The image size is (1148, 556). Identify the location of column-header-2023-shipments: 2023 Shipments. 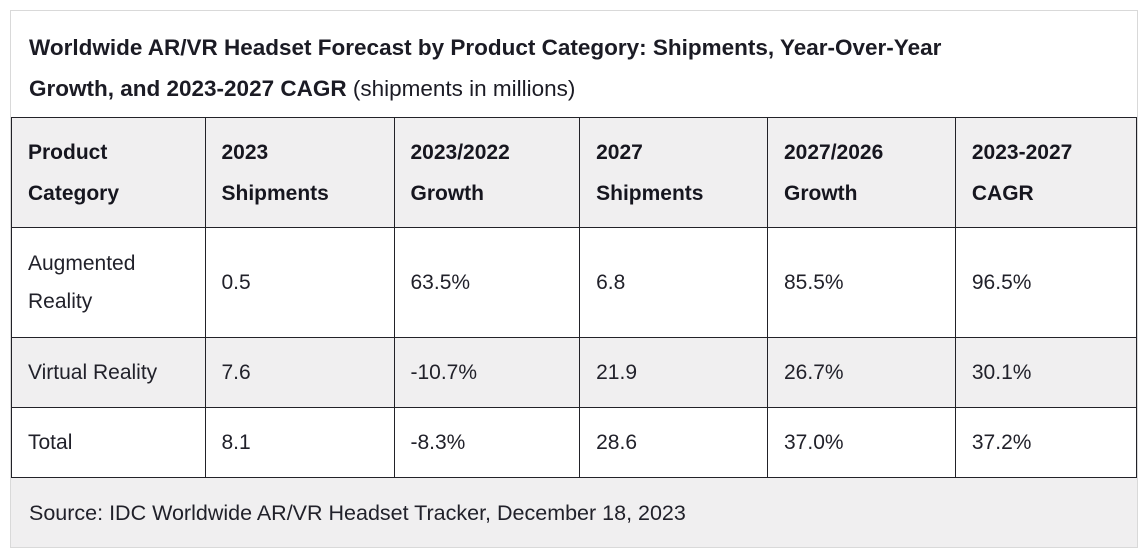
(299, 172).